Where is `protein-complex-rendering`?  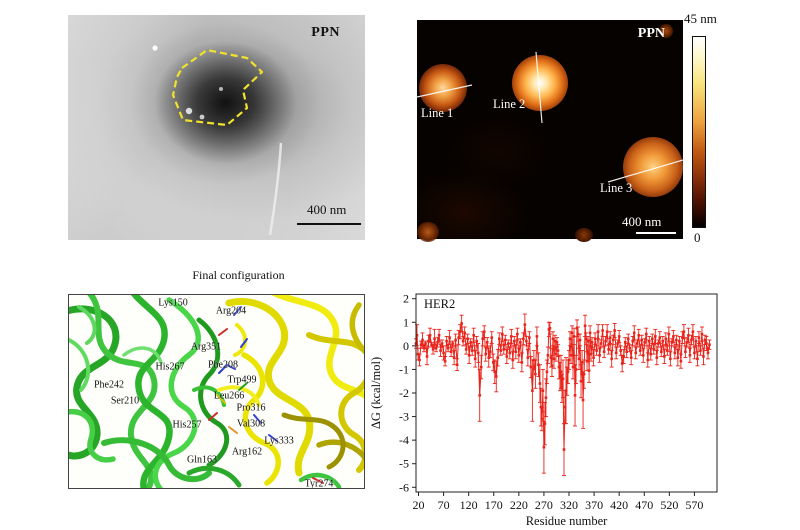
protein-complex-rendering is located at coordinates (216, 391).